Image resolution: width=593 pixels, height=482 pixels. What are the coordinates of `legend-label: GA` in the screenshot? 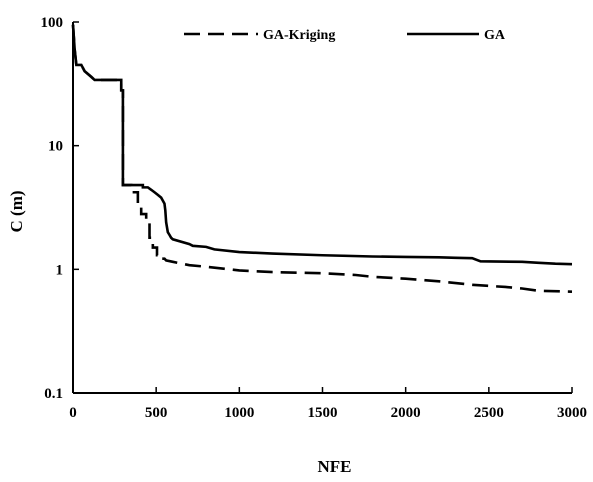 It's located at (495, 35).